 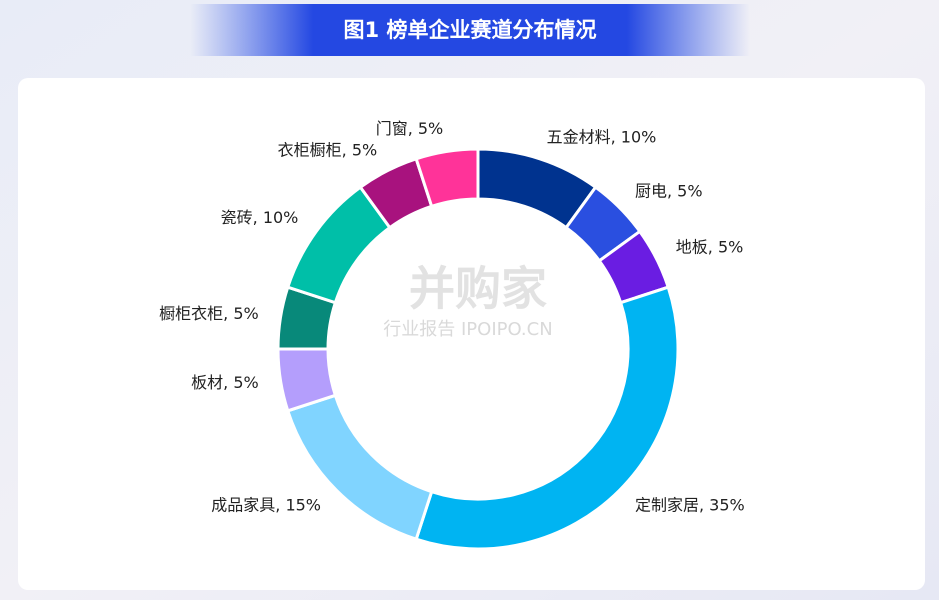 I want to click on title-banner, so click(x=470, y=30).